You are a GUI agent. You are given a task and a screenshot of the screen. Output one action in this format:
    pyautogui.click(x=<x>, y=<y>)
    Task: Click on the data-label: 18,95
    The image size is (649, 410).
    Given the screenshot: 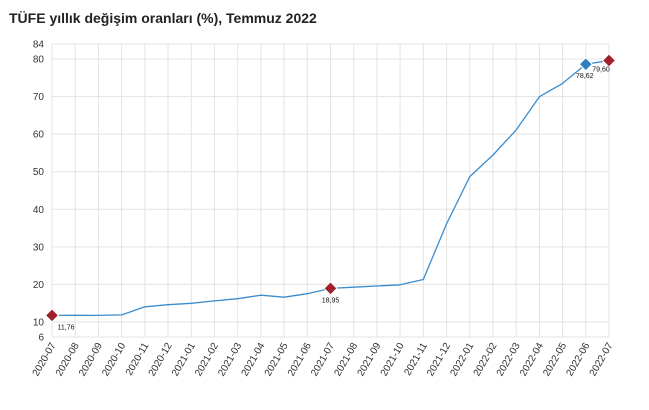 What is the action you would take?
    pyautogui.click(x=331, y=300)
    